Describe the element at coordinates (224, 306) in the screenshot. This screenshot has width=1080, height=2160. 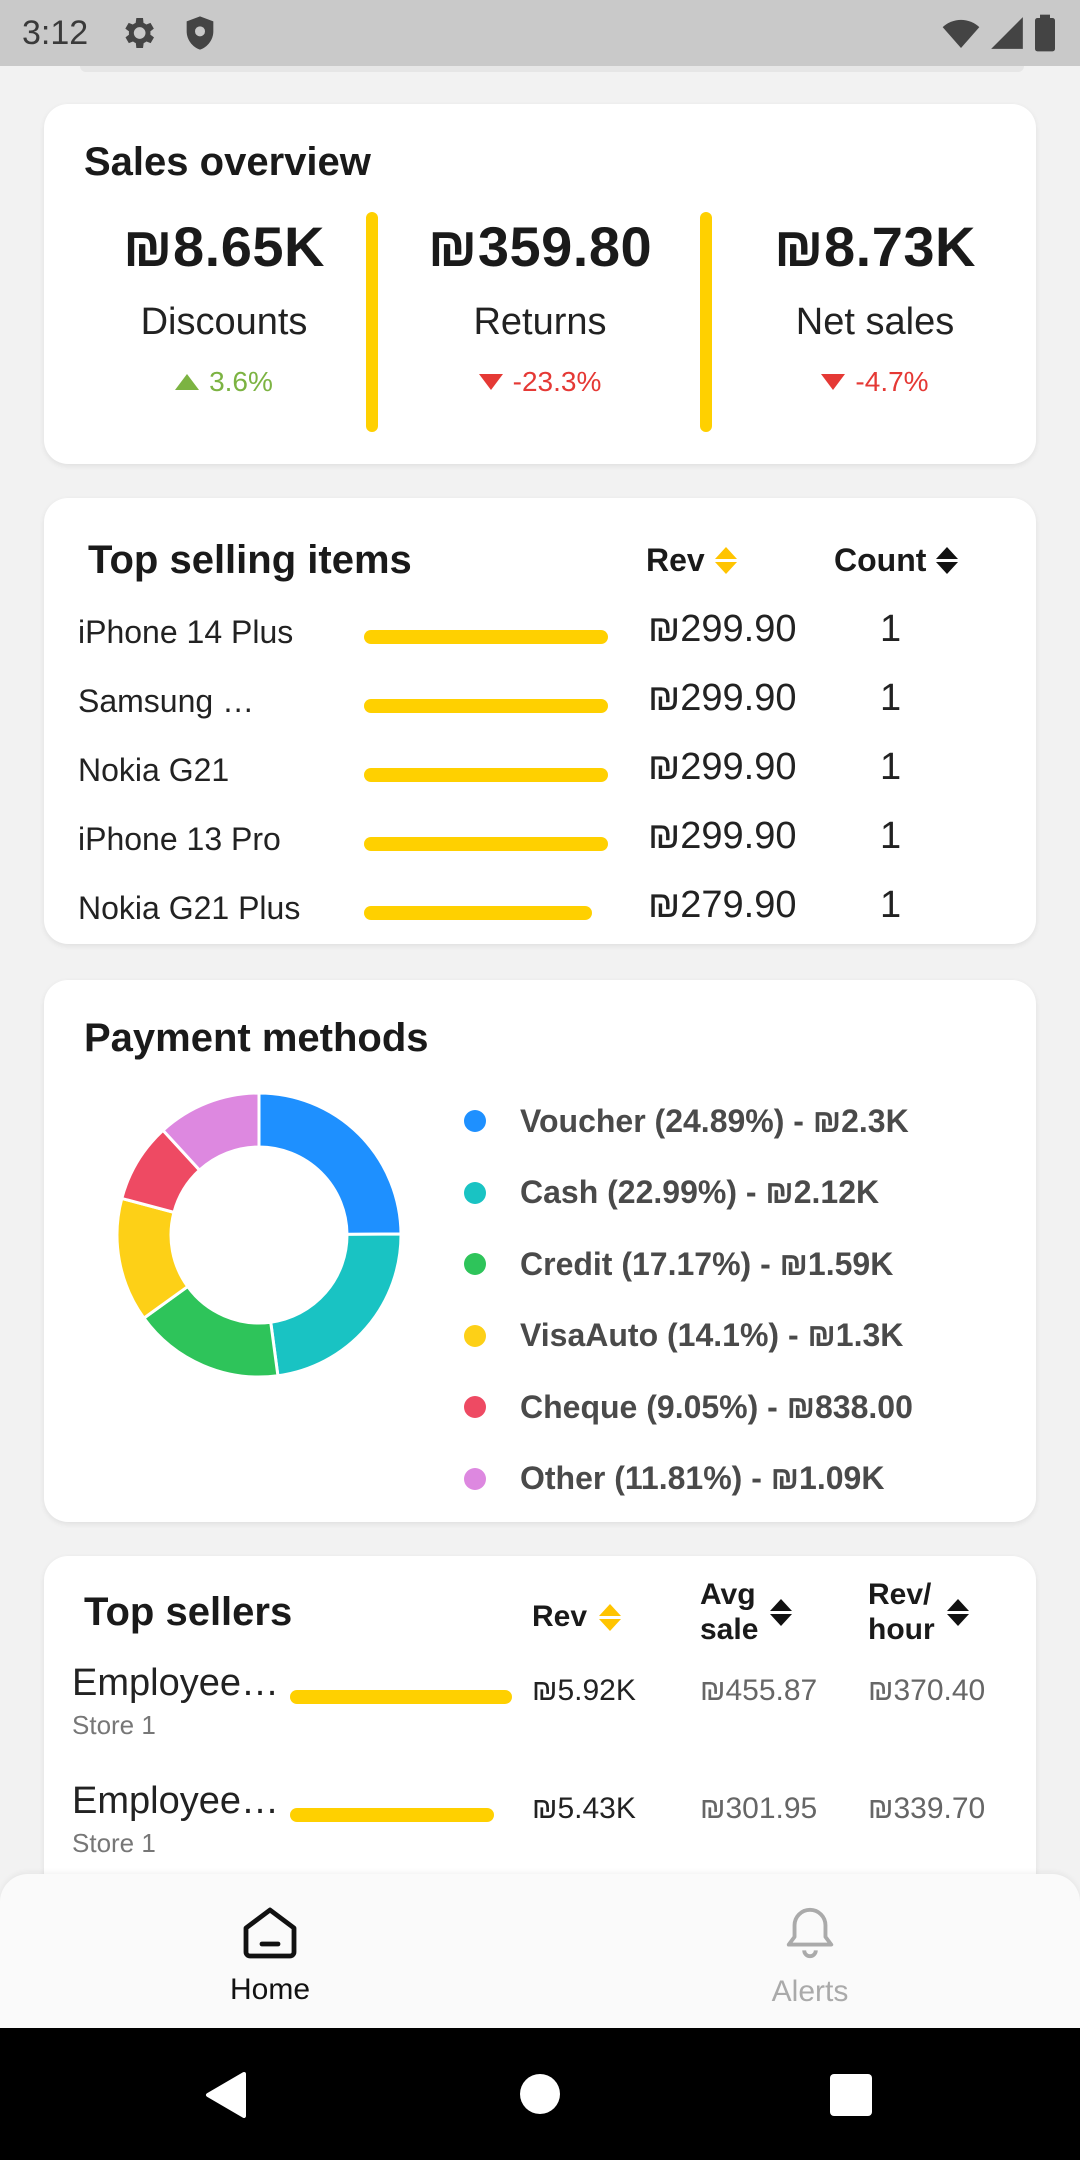
I see `metric-discounts: ₪8.65K Discounts 3.6%` at that location.